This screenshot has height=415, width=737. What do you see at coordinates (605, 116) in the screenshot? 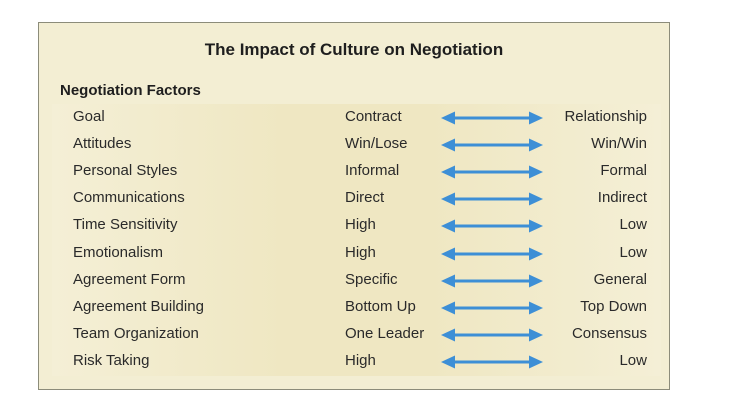
I see `right-extreme-label: Relationship` at bounding box center [605, 116].